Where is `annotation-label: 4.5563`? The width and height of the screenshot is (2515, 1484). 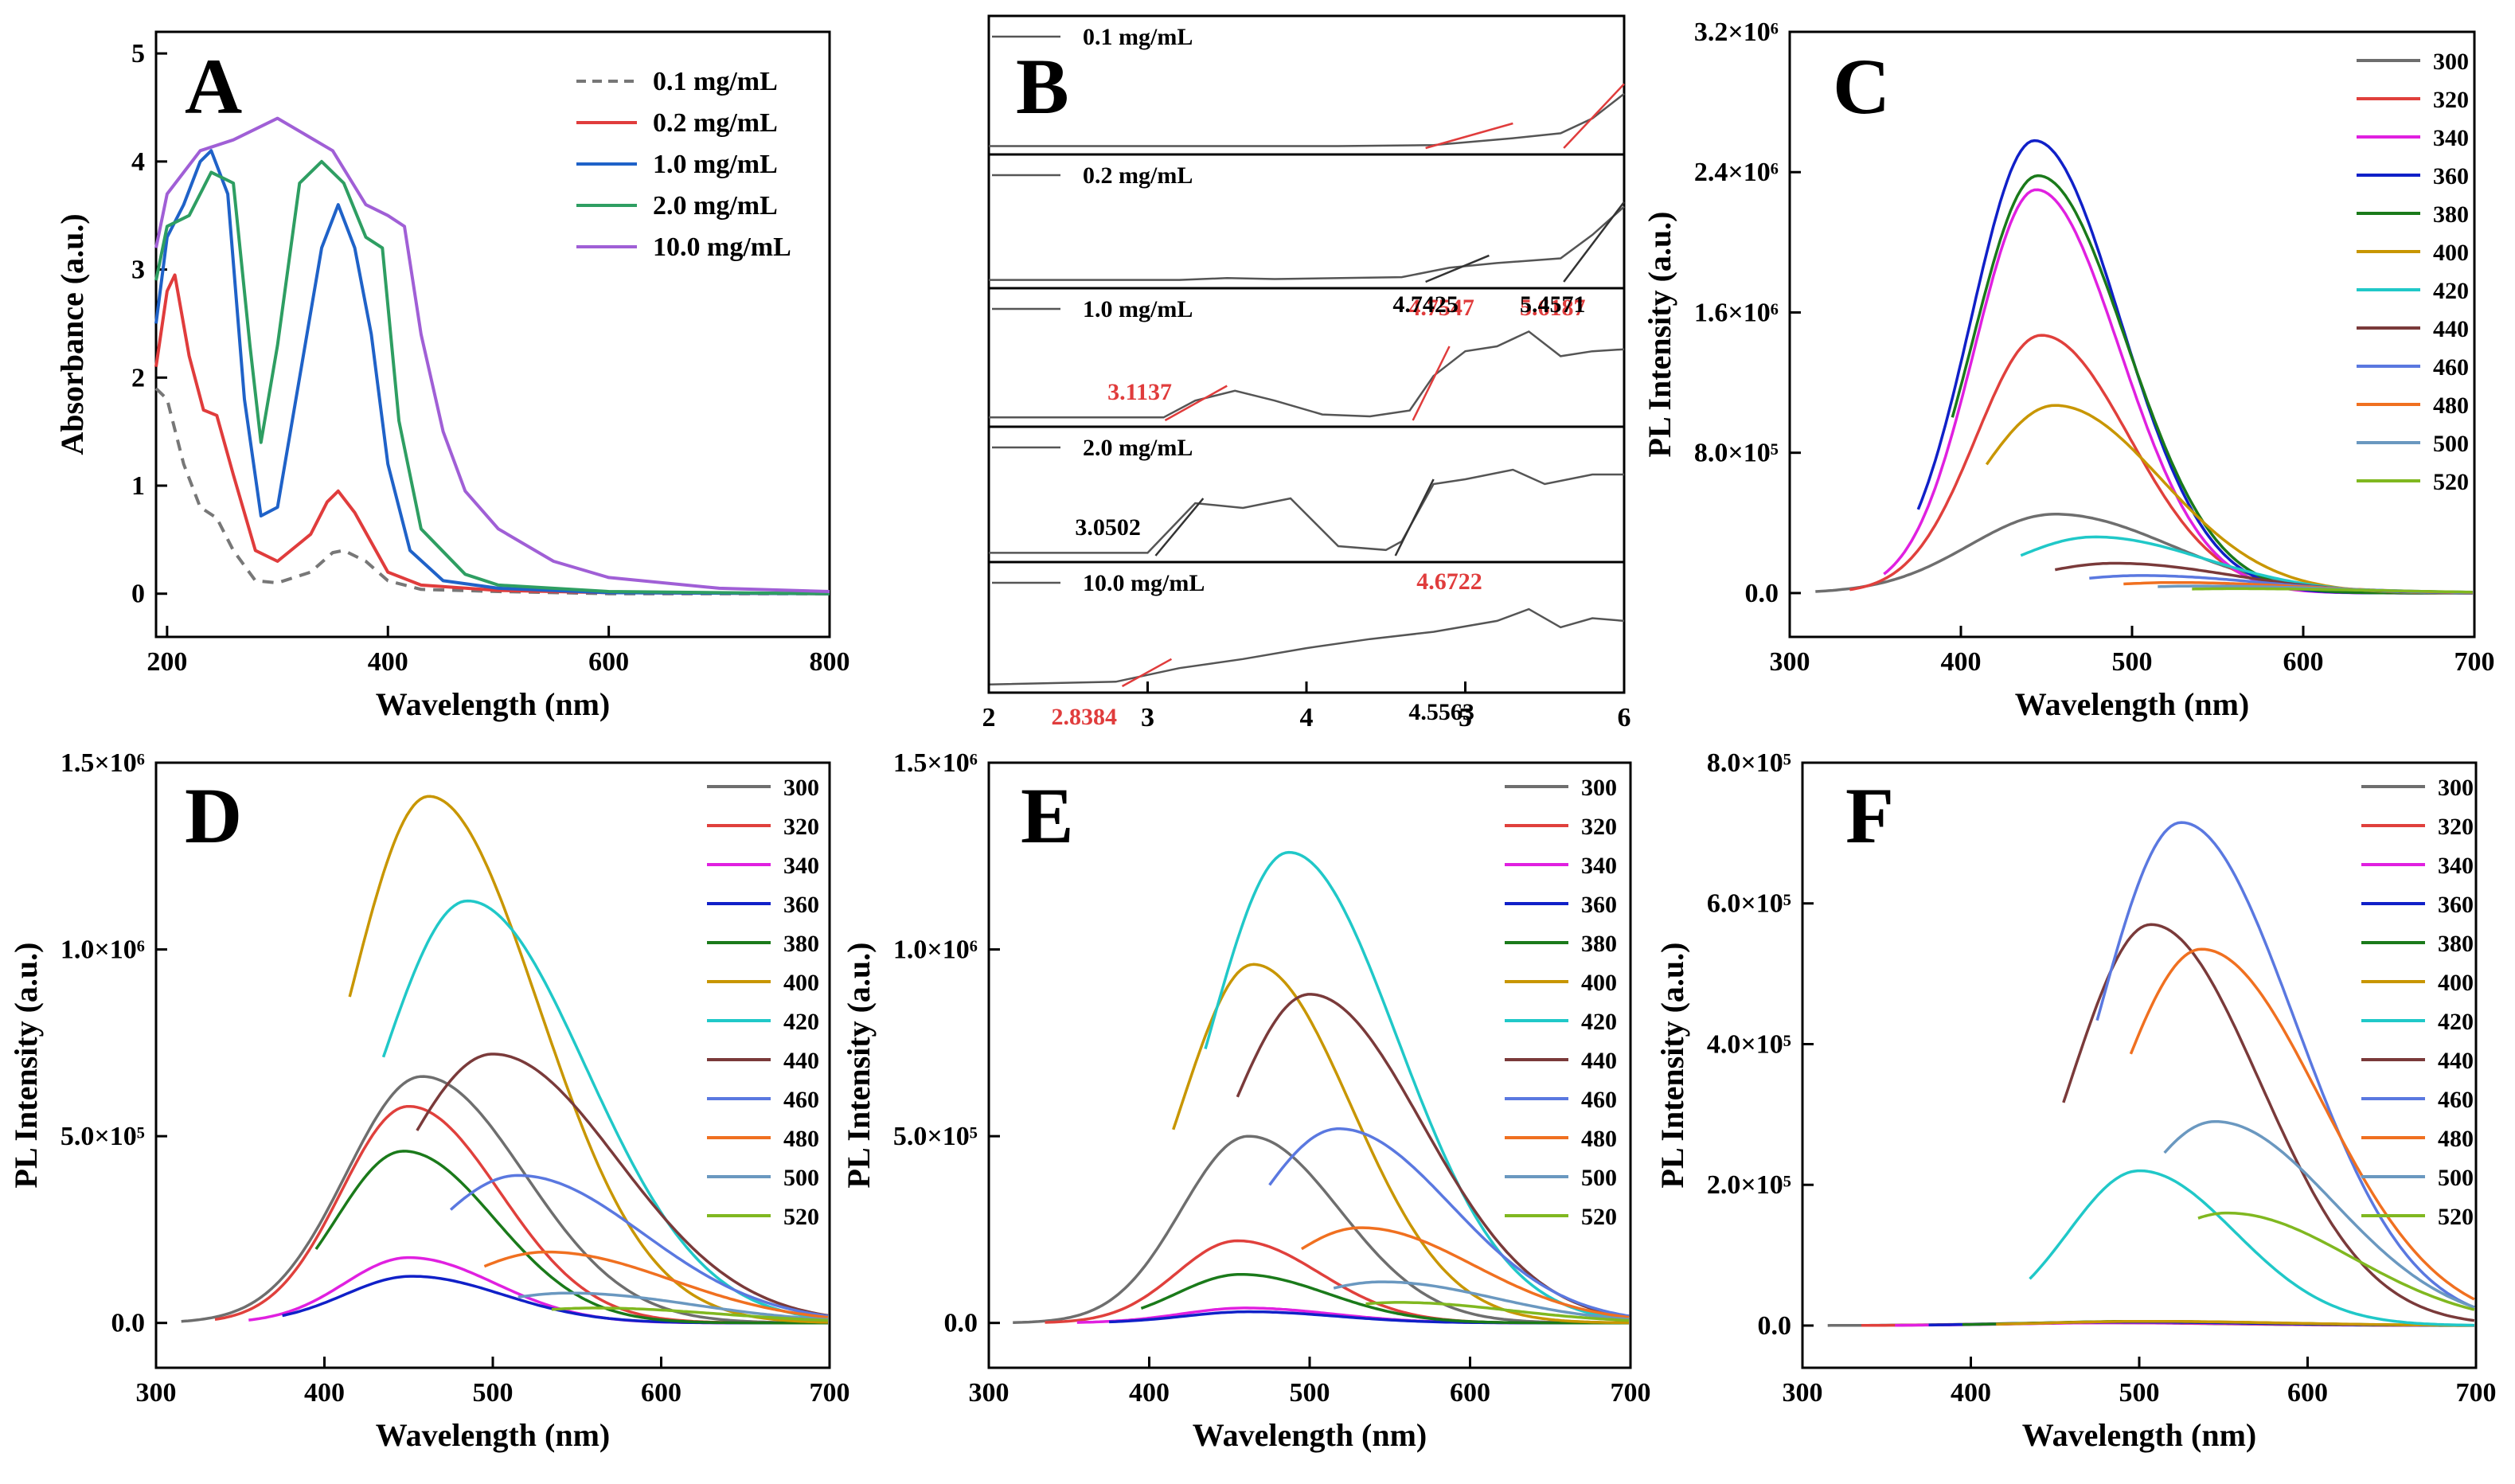 annotation-label: 4.5563 is located at coordinates (1441, 712).